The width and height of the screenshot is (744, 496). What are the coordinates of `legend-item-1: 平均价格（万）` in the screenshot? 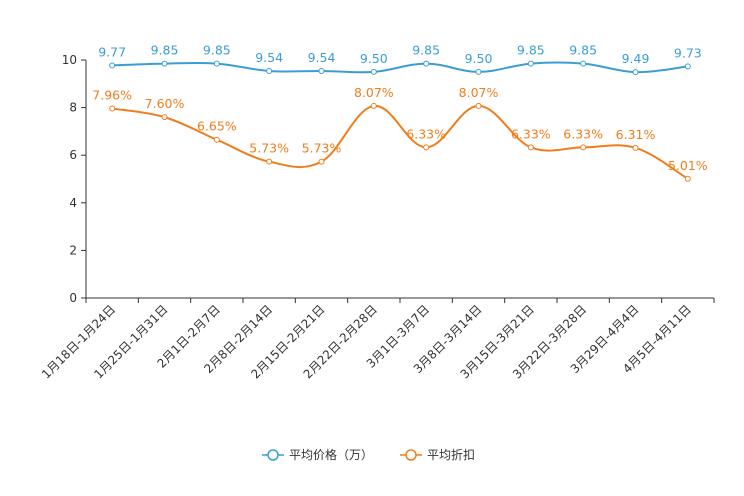 It's located at (317, 454).